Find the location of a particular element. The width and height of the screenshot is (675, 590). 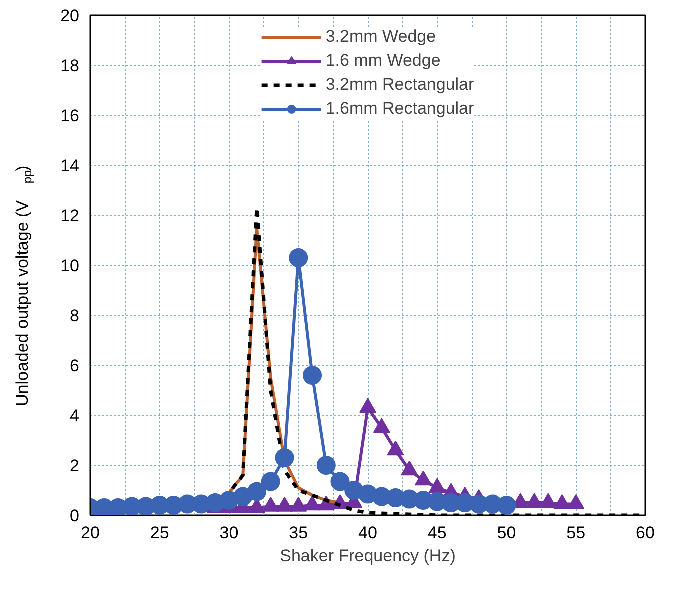

legend-label: 3.2mm Rectangular is located at coordinates (400, 85).